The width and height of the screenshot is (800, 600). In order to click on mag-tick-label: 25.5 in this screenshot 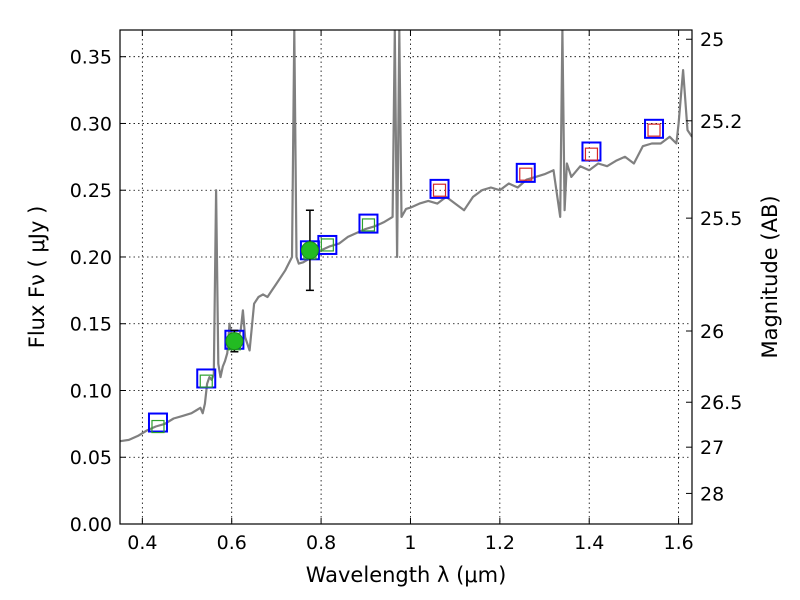, I will do `click(721, 219)`.